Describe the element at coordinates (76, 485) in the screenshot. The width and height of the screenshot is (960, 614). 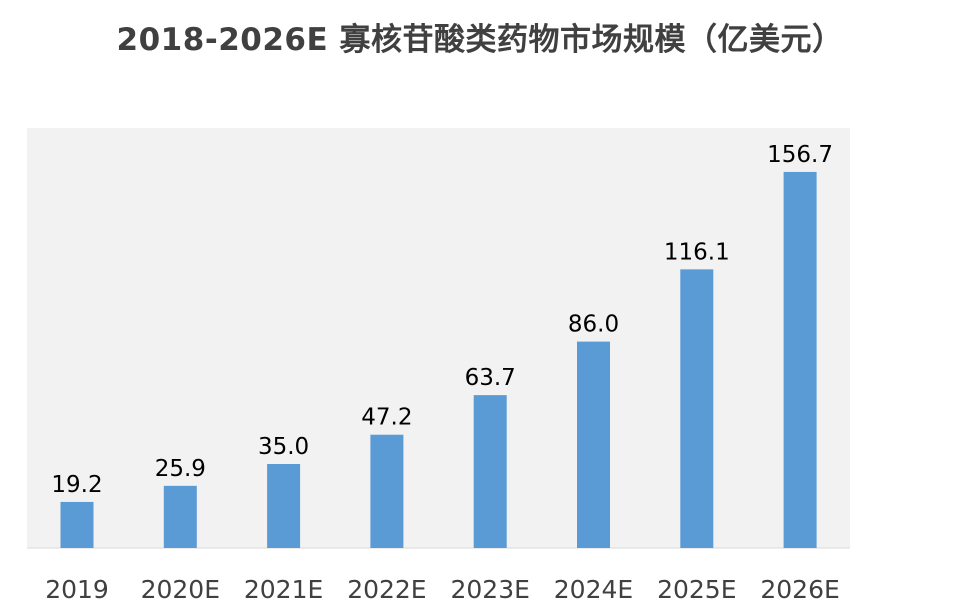
I see `value-label-2019: 19.2` at that location.